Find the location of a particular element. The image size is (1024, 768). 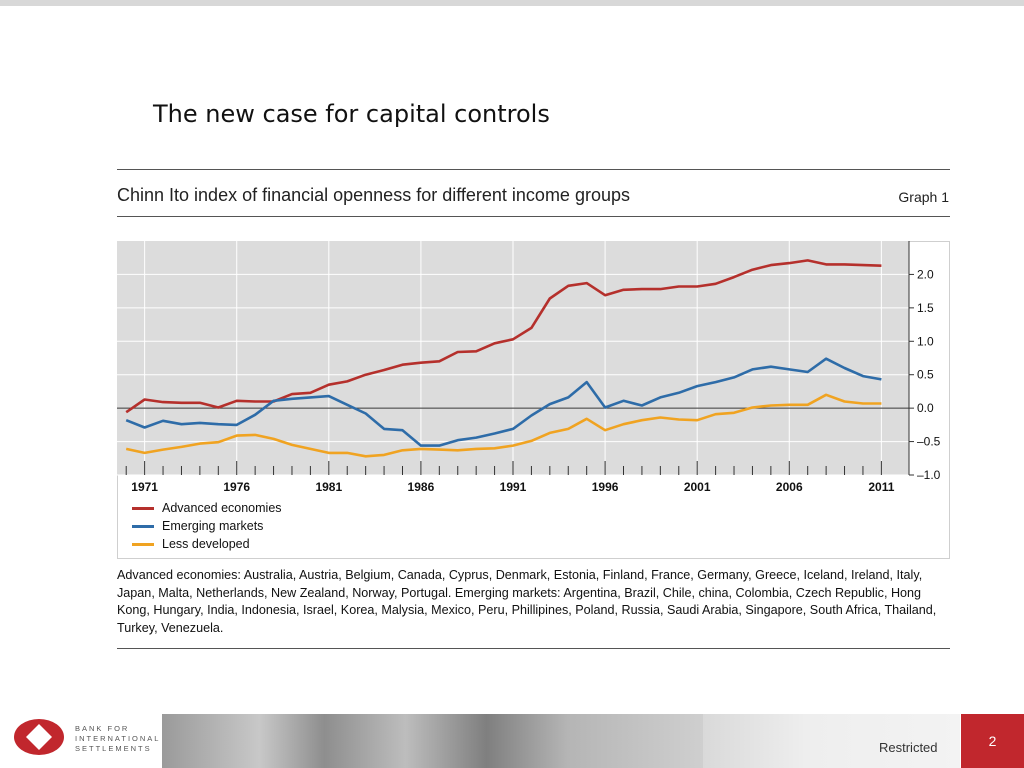

legend-label-advanced: Advanced economies is located at coordinates (222, 508).